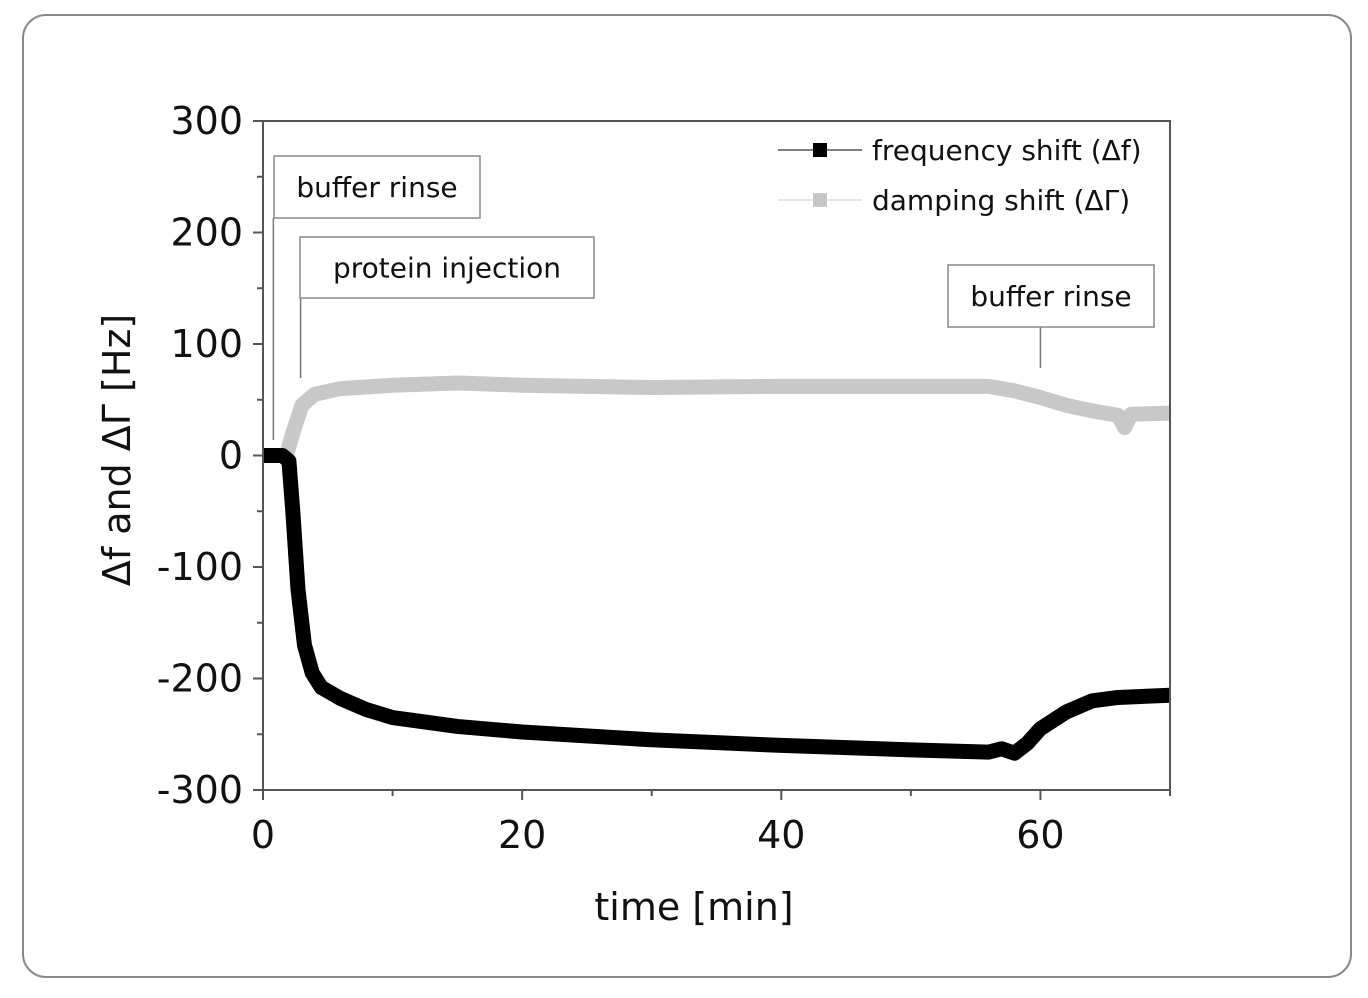 Image resolution: width=1368 pixels, height=998 pixels. What do you see at coordinates (781, 835) in the screenshot?
I see `x-tick-label: 40` at bounding box center [781, 835].